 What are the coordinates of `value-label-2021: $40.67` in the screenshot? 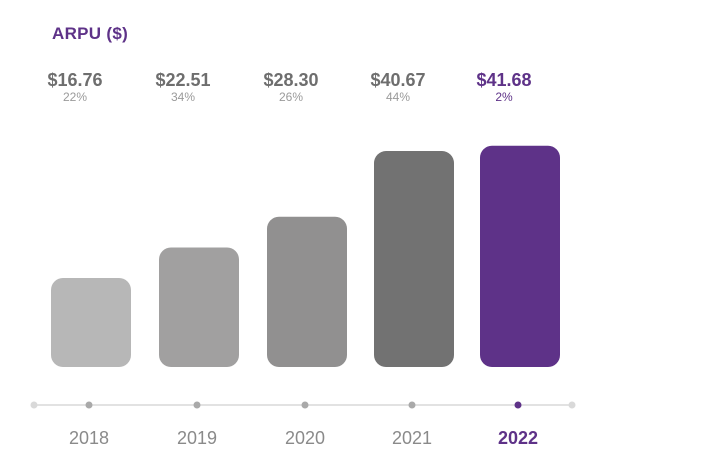 It's located at (397, 80).